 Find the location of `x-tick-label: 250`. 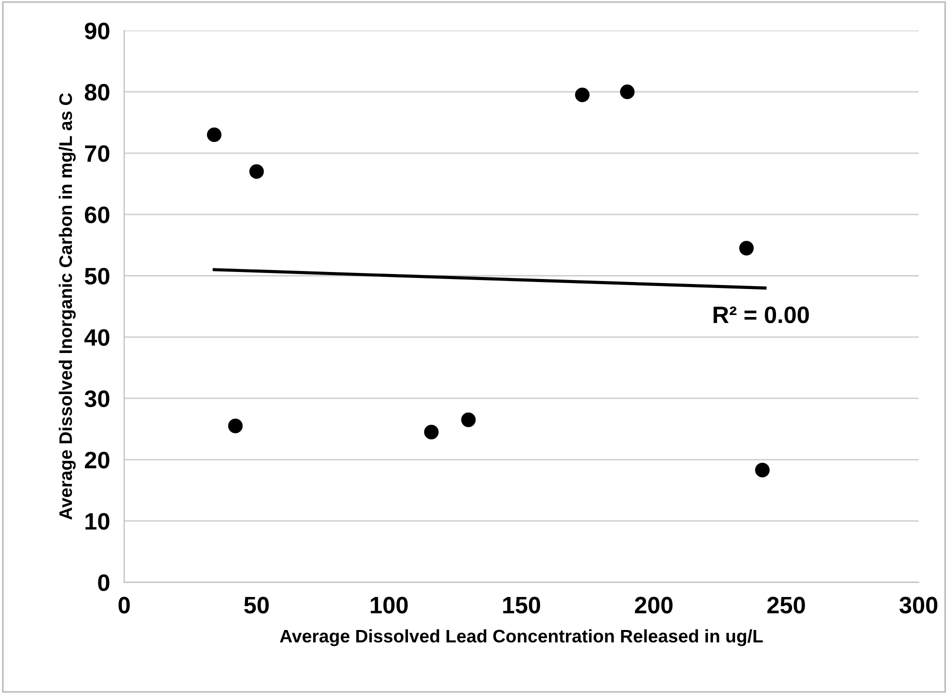

x-tick-label: 250 is located at coordinates (786, 605).